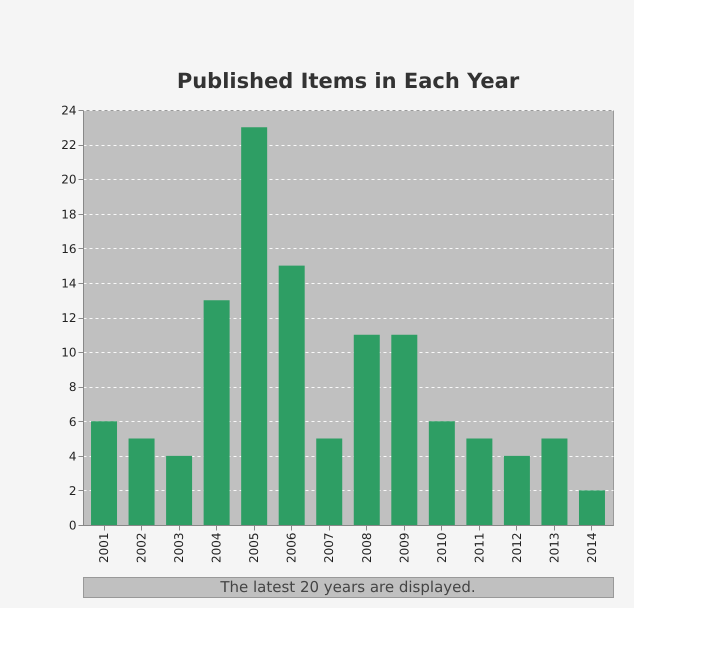 This screenshot has width=712, height=670. I want to click on y-tick-label: 22, so click(68, 145).